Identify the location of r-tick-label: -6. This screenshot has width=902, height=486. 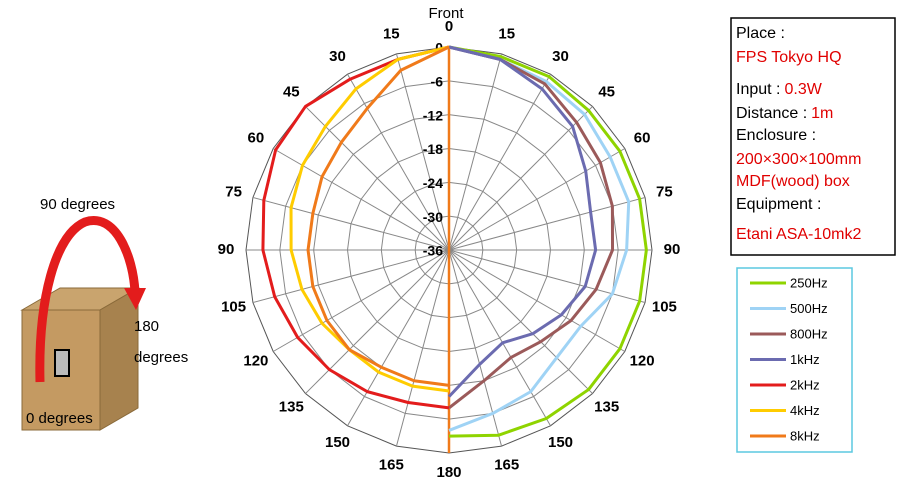
(437, 82).